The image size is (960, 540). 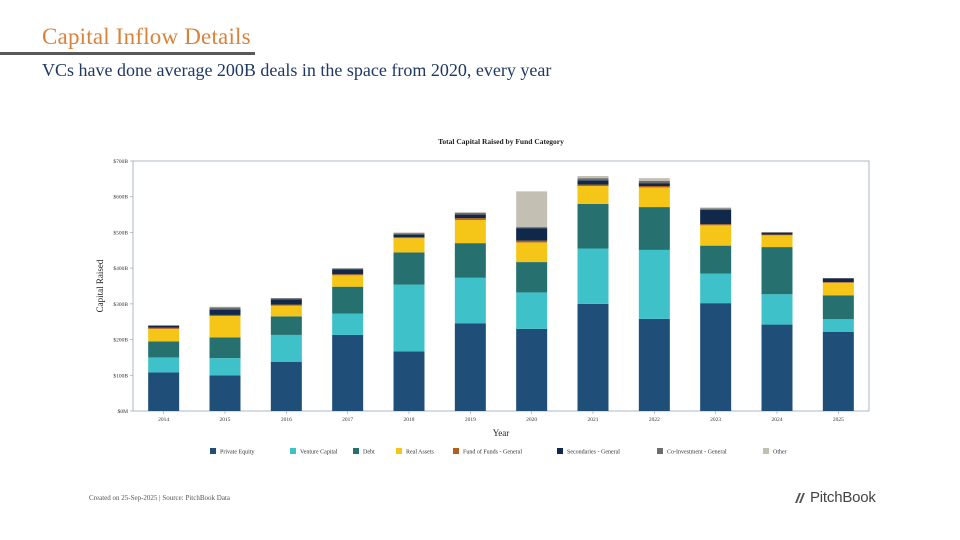 What do you see at coordinates (369, 453) in the screenshot?
I see `legend-label: Debt` at bounding box center [369, 453].